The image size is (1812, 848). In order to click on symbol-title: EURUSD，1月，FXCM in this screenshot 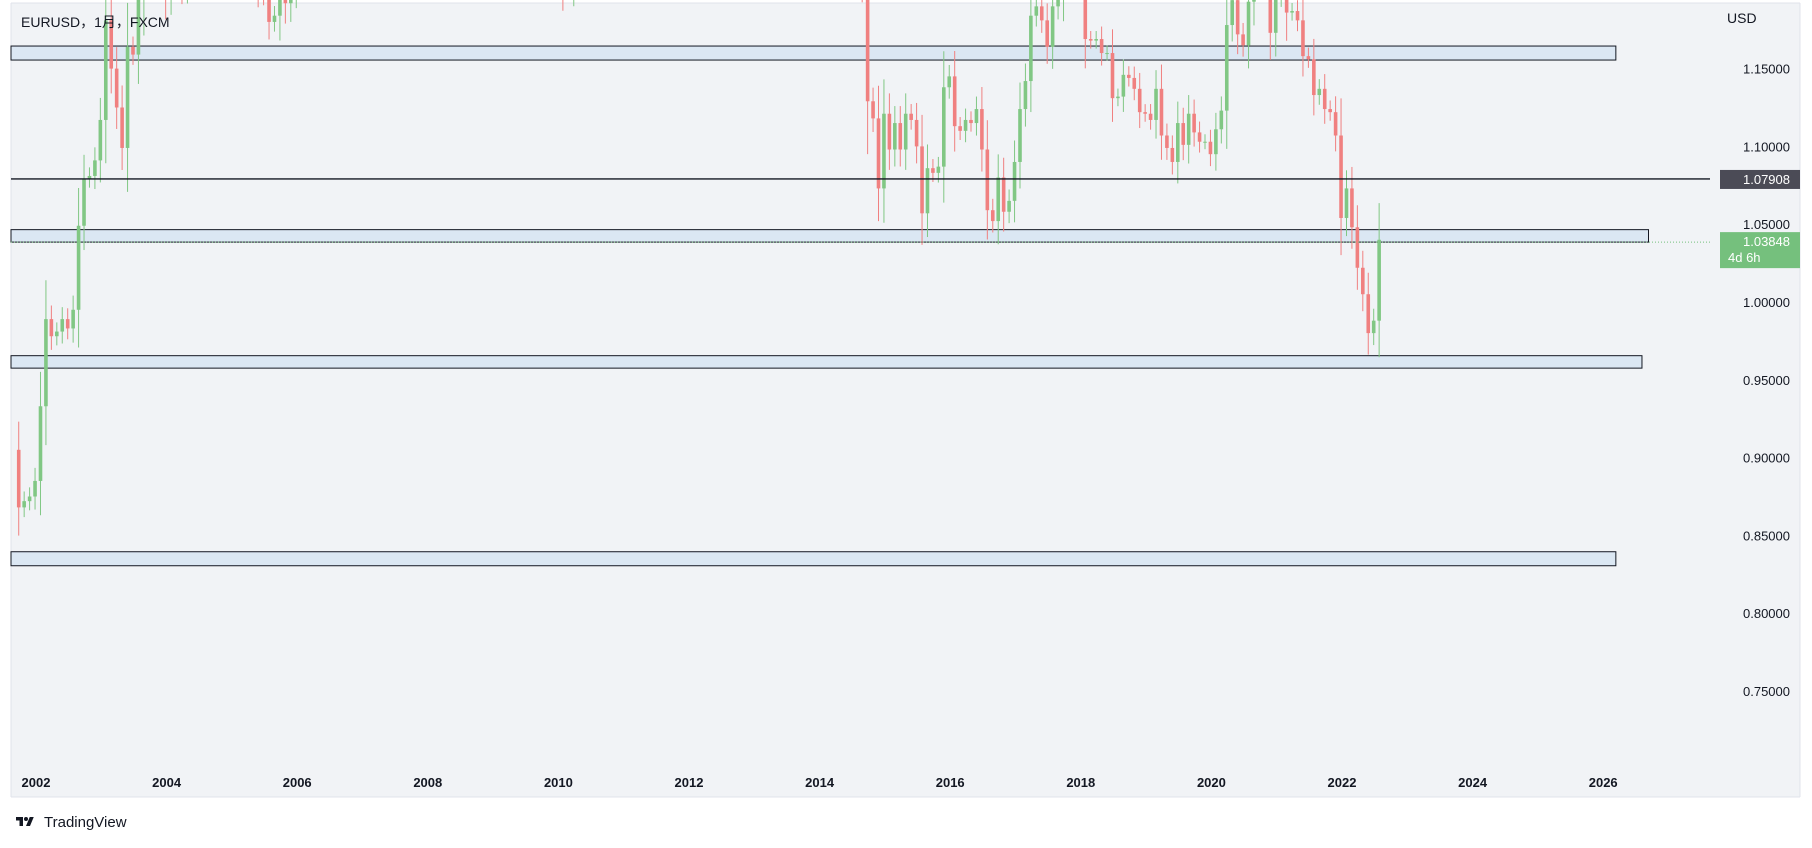, I will do `click(95, 22)`.